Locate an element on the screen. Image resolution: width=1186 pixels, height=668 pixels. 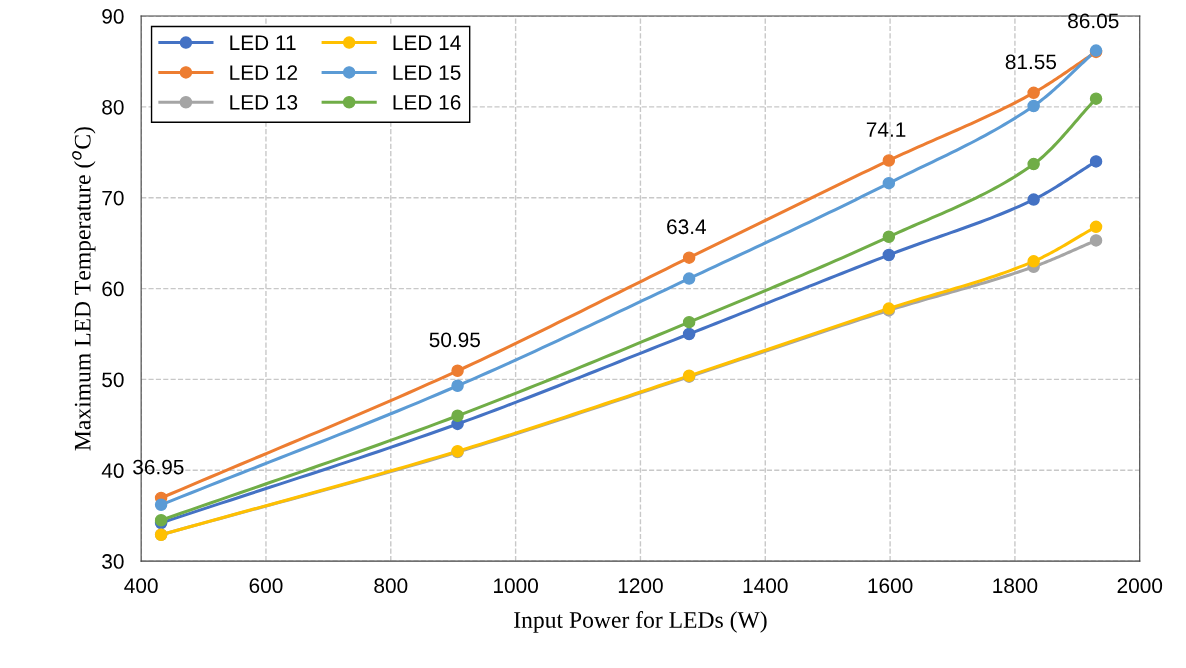
legend-label: LED 15 is located at coordinates (427, 72).